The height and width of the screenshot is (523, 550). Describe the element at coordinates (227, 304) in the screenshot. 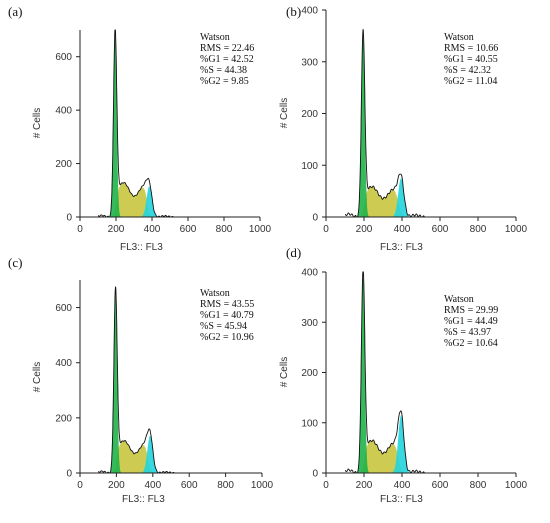

I see `stat-line: RMS = 43.55` at that location.